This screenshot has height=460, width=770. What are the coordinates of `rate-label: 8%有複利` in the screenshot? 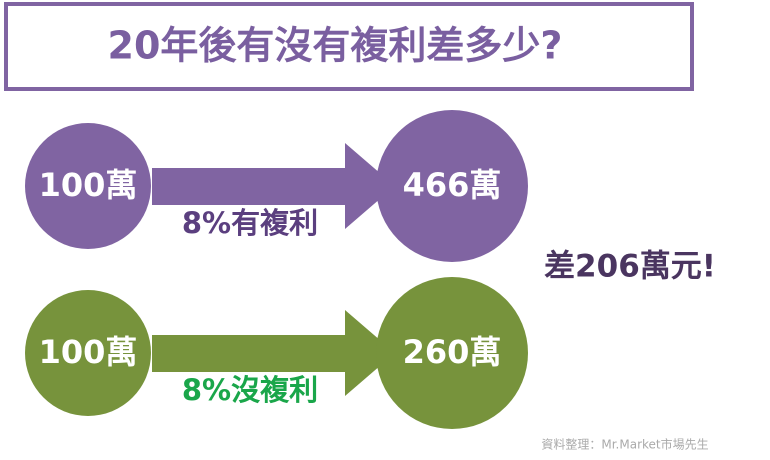 It's located at (250, 223).